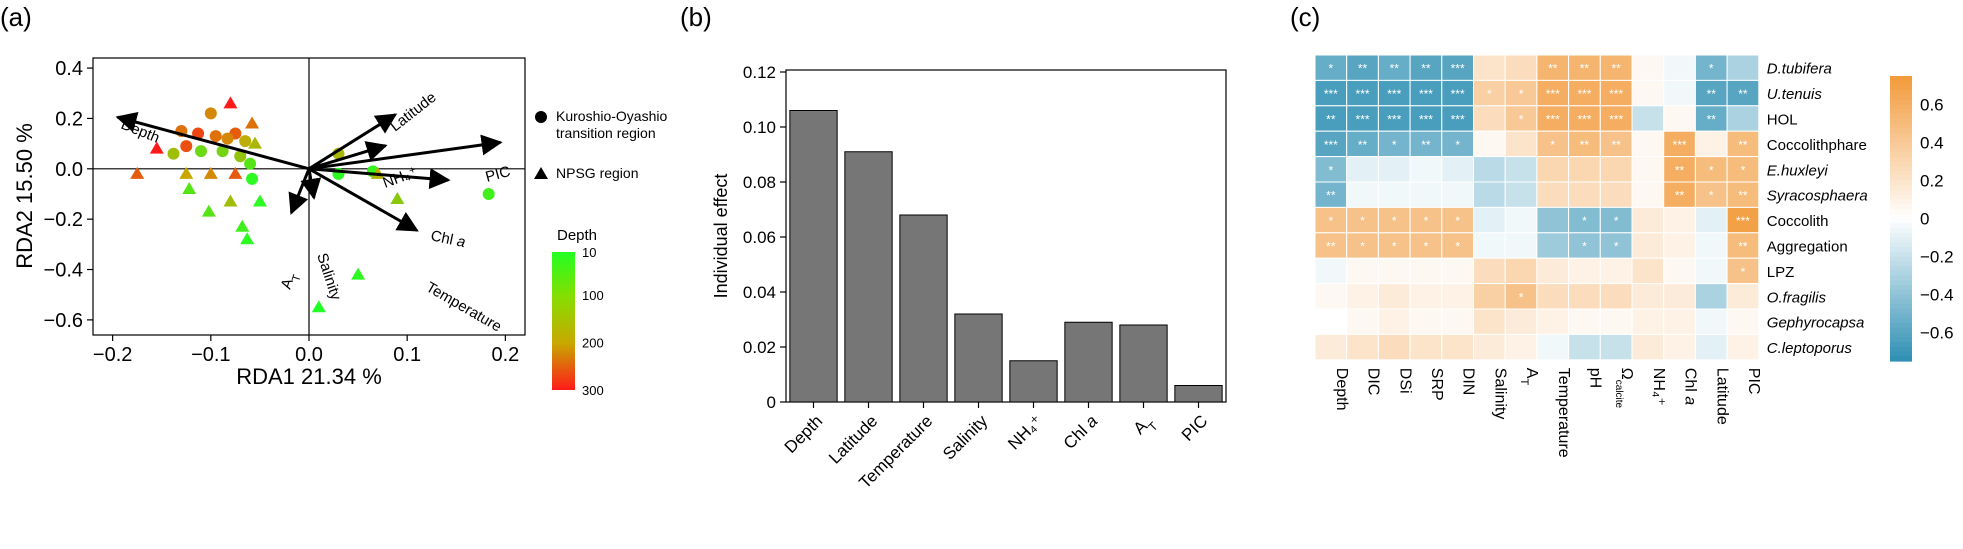  What do you see at coordinates (577, 235) in the screenshot?
I see `depth-colorbar-title: Depth` at bounding box center [577, 235].